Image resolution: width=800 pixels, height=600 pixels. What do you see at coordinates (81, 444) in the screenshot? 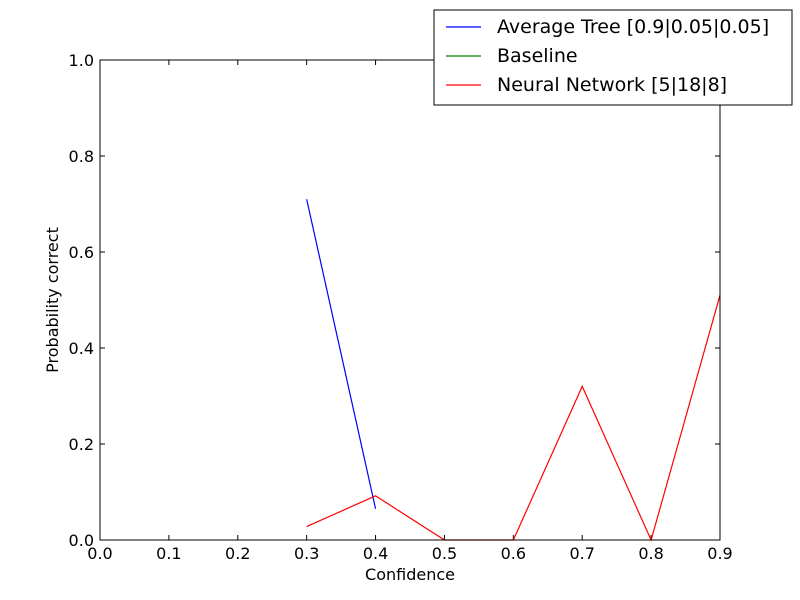
I see `y-tick-label: 0.2` at bounding box center [81, 444].